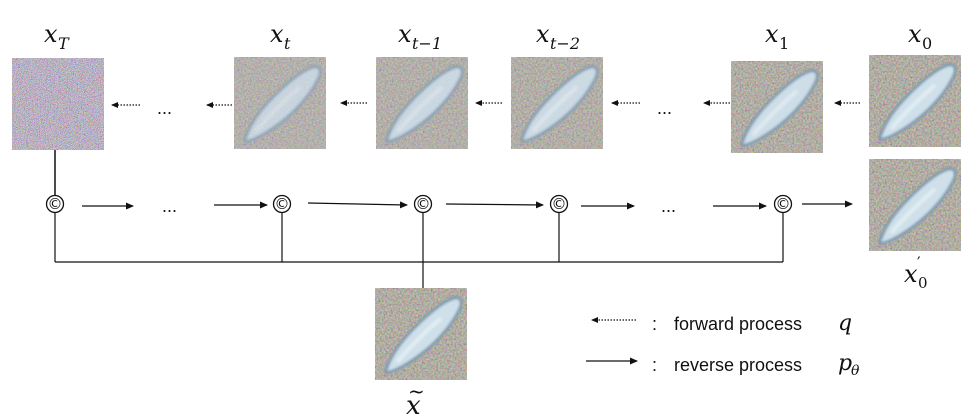  I want to click on label-xt-minus-2: x t−2, so click(558, 36).